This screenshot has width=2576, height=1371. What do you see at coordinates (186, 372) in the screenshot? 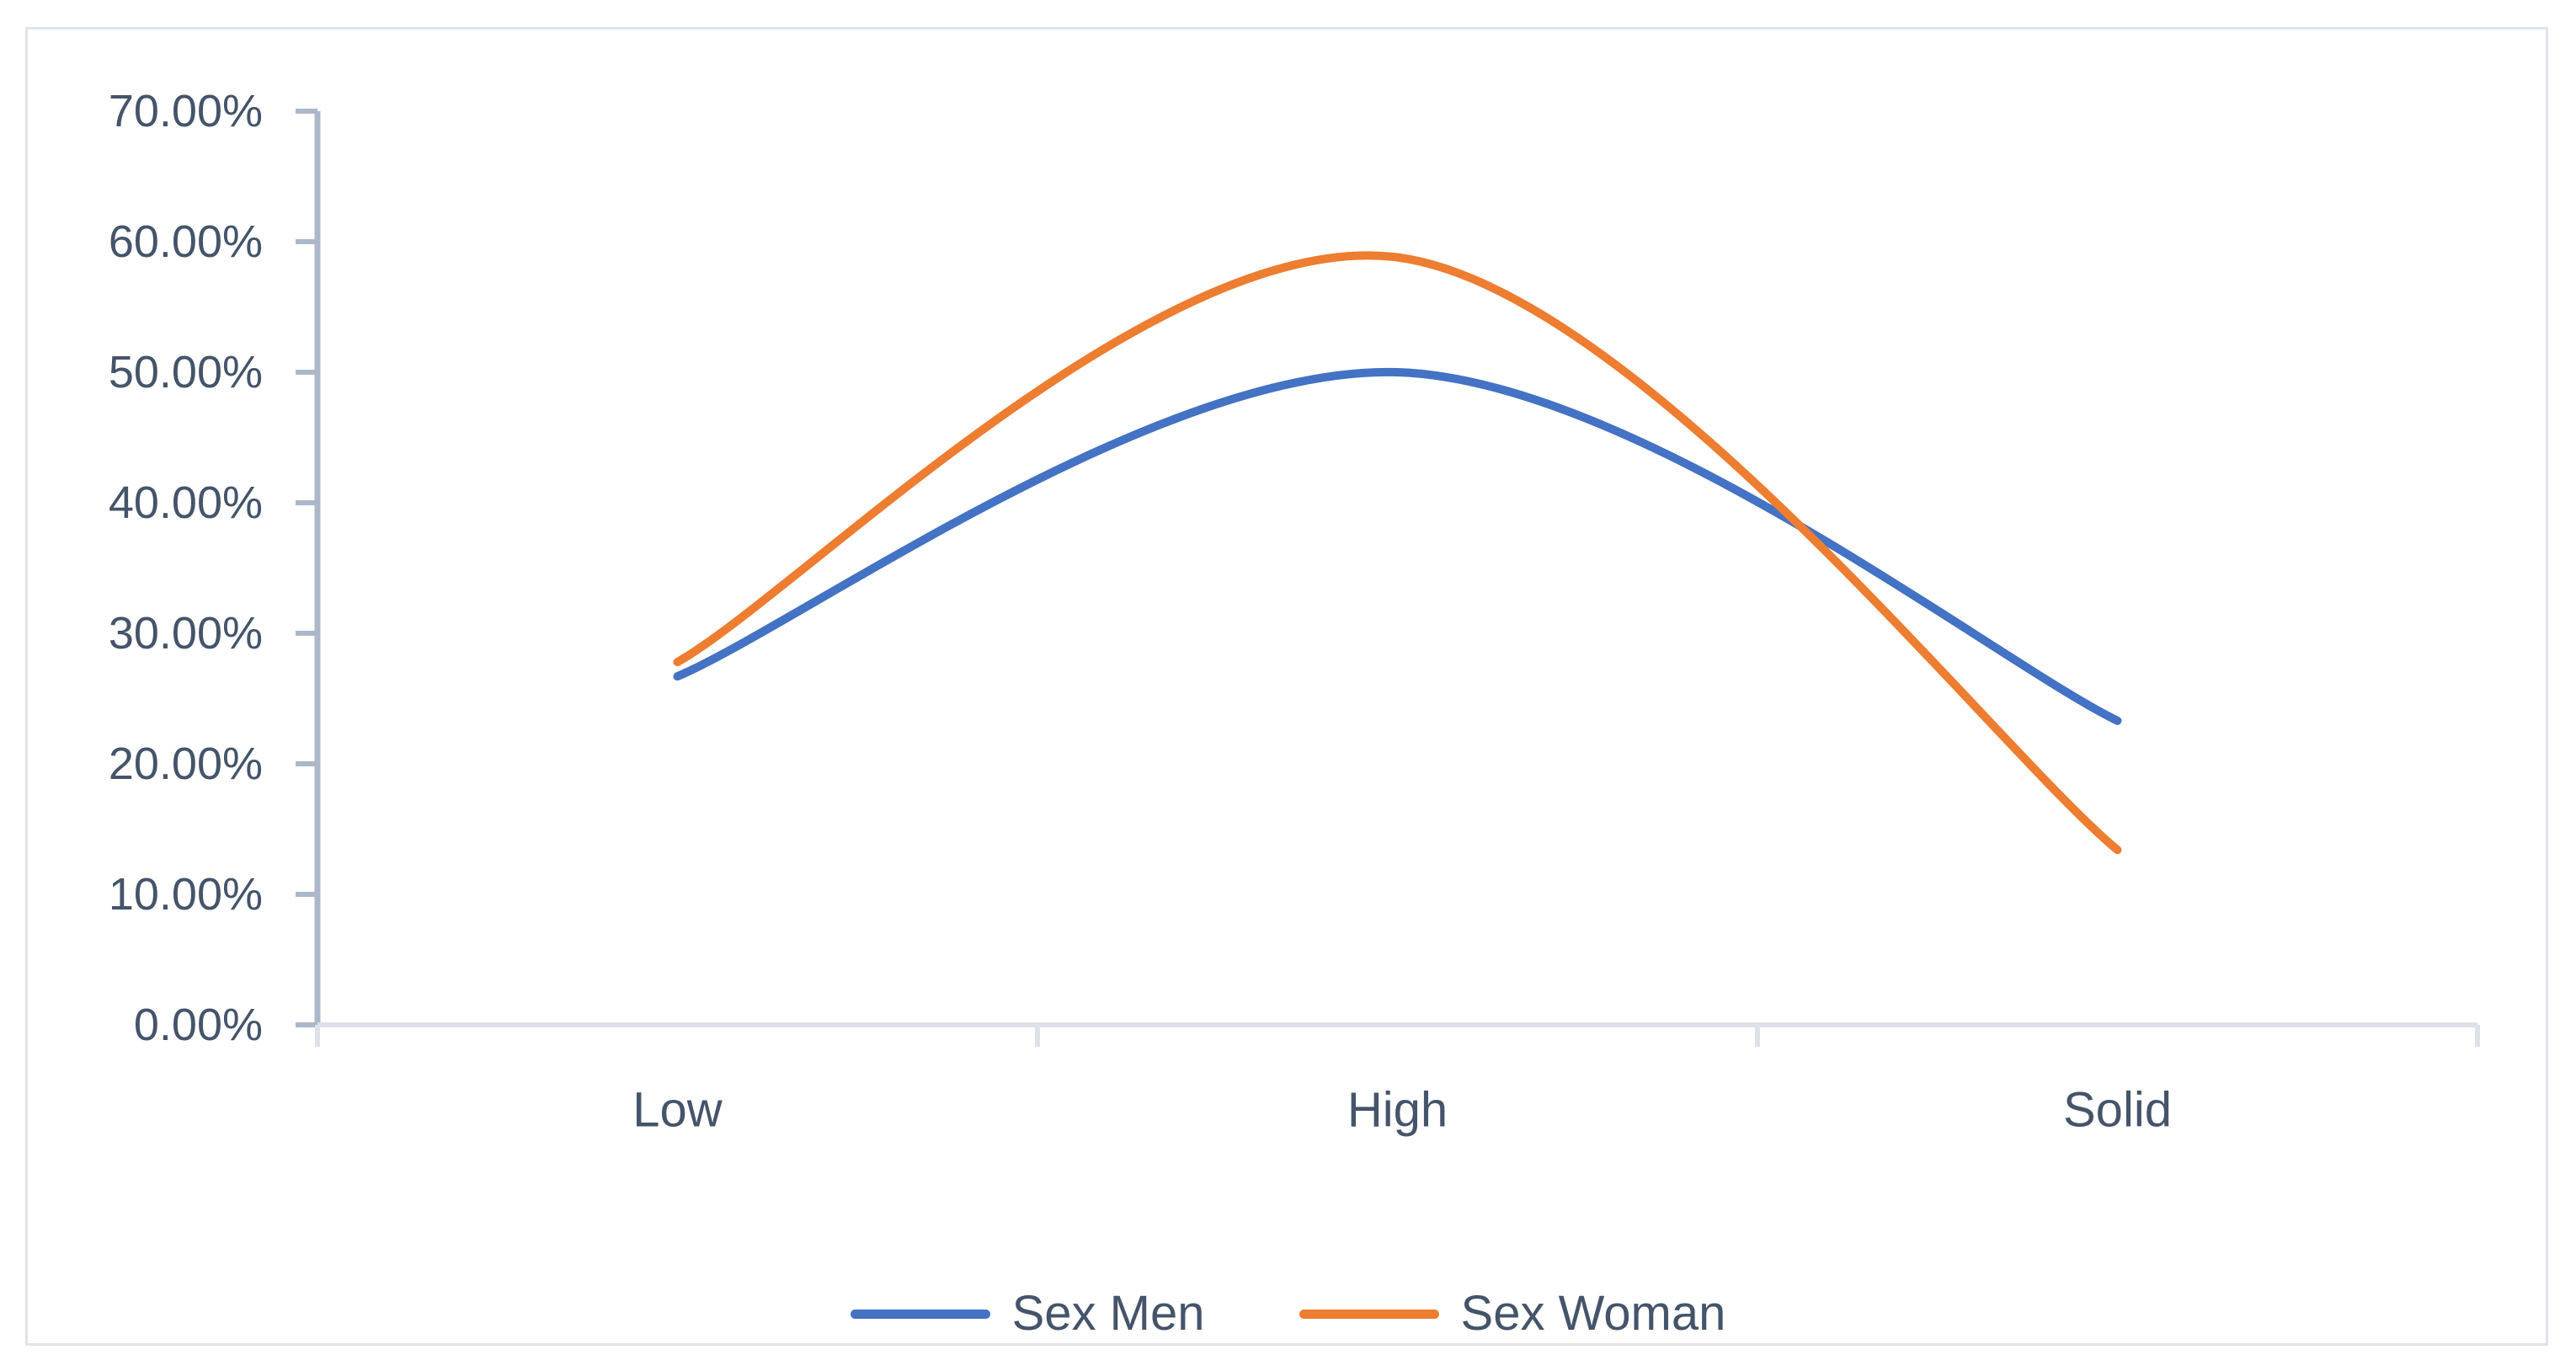
I see `y-tick-label: 50.00%` at bounding box center [186, 372].